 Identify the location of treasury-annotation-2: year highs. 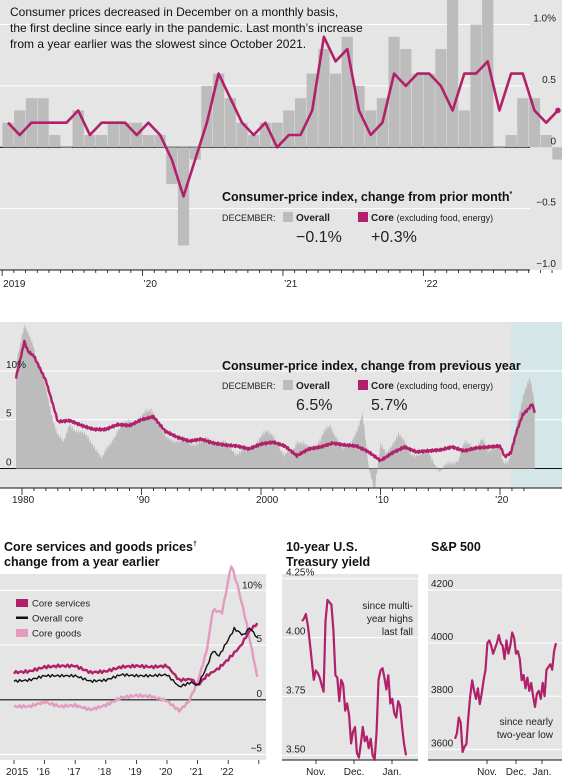
(390, 619).